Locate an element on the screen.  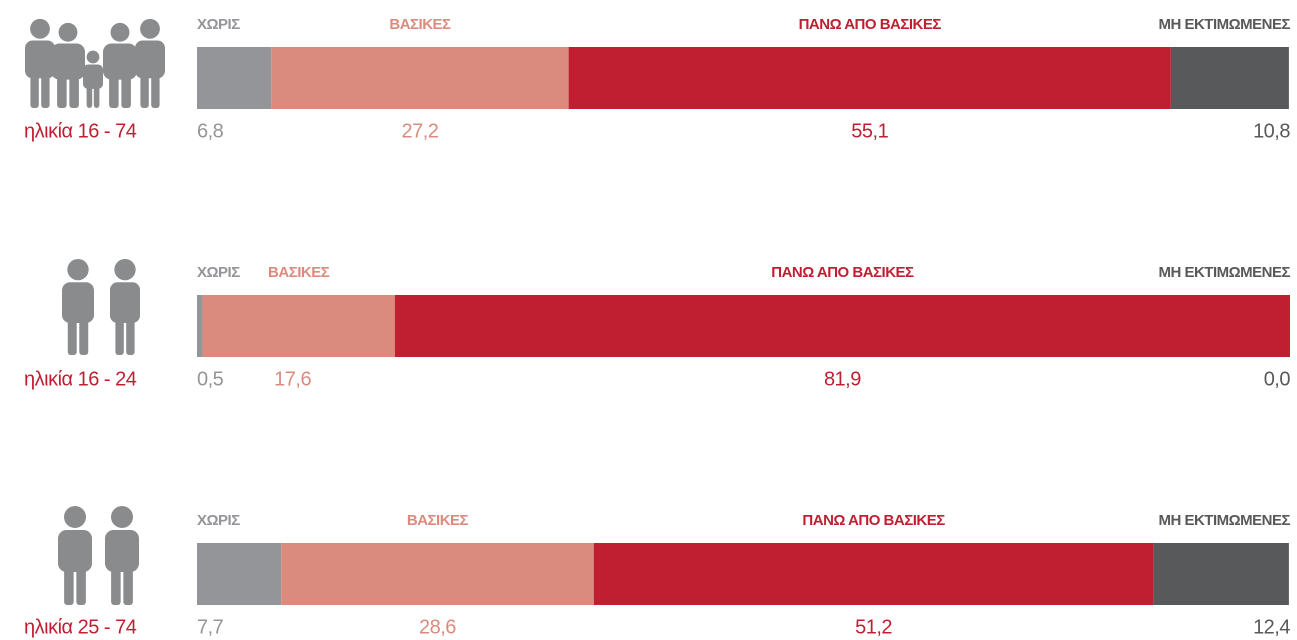
value-label: 51,2 is located at coordinates (873, 627).